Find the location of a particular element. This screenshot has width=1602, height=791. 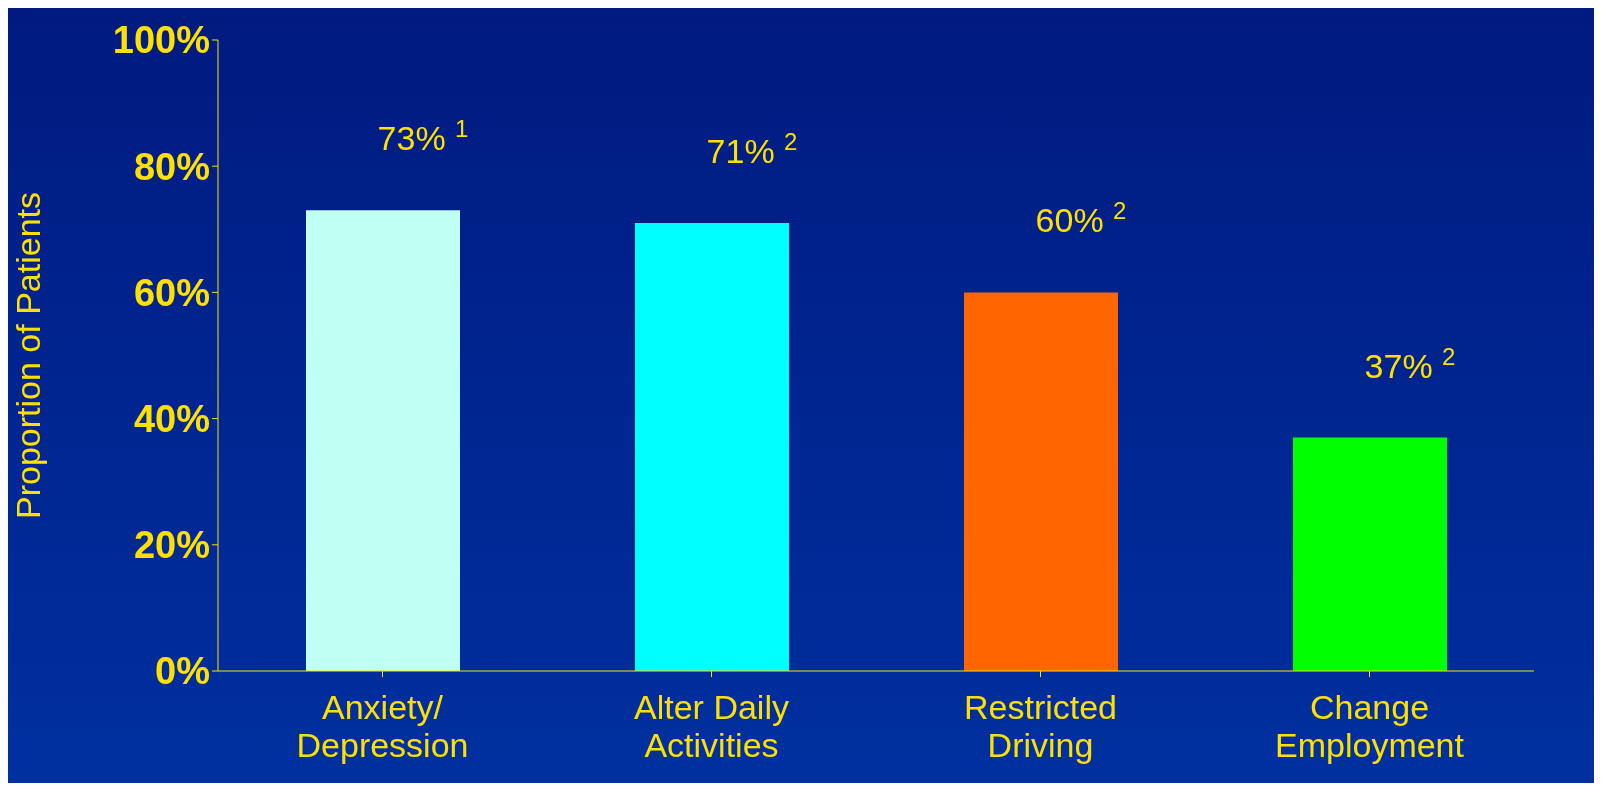

data-label: 73% $^{1}$ is located at coordinates (423, 136).